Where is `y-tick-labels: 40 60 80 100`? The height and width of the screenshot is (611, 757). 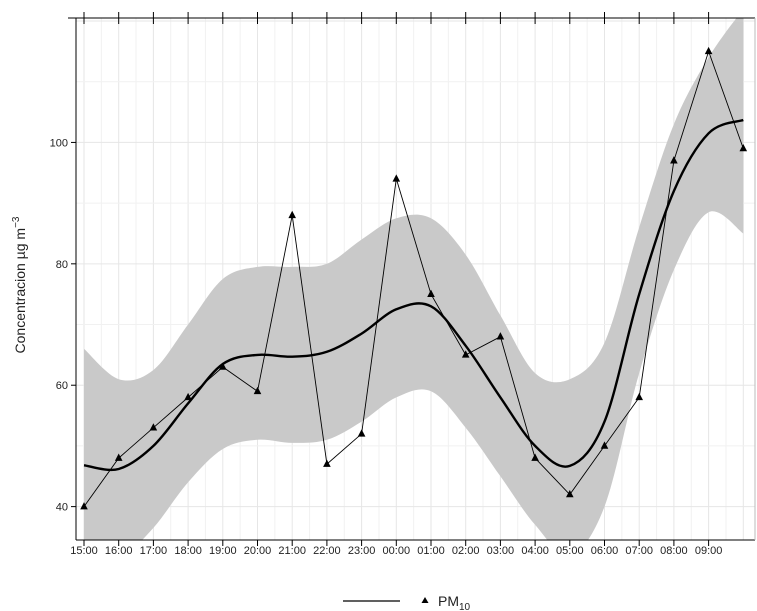
y-tick-labels: 40 60 80 100 is located at coordinates (59, 325).